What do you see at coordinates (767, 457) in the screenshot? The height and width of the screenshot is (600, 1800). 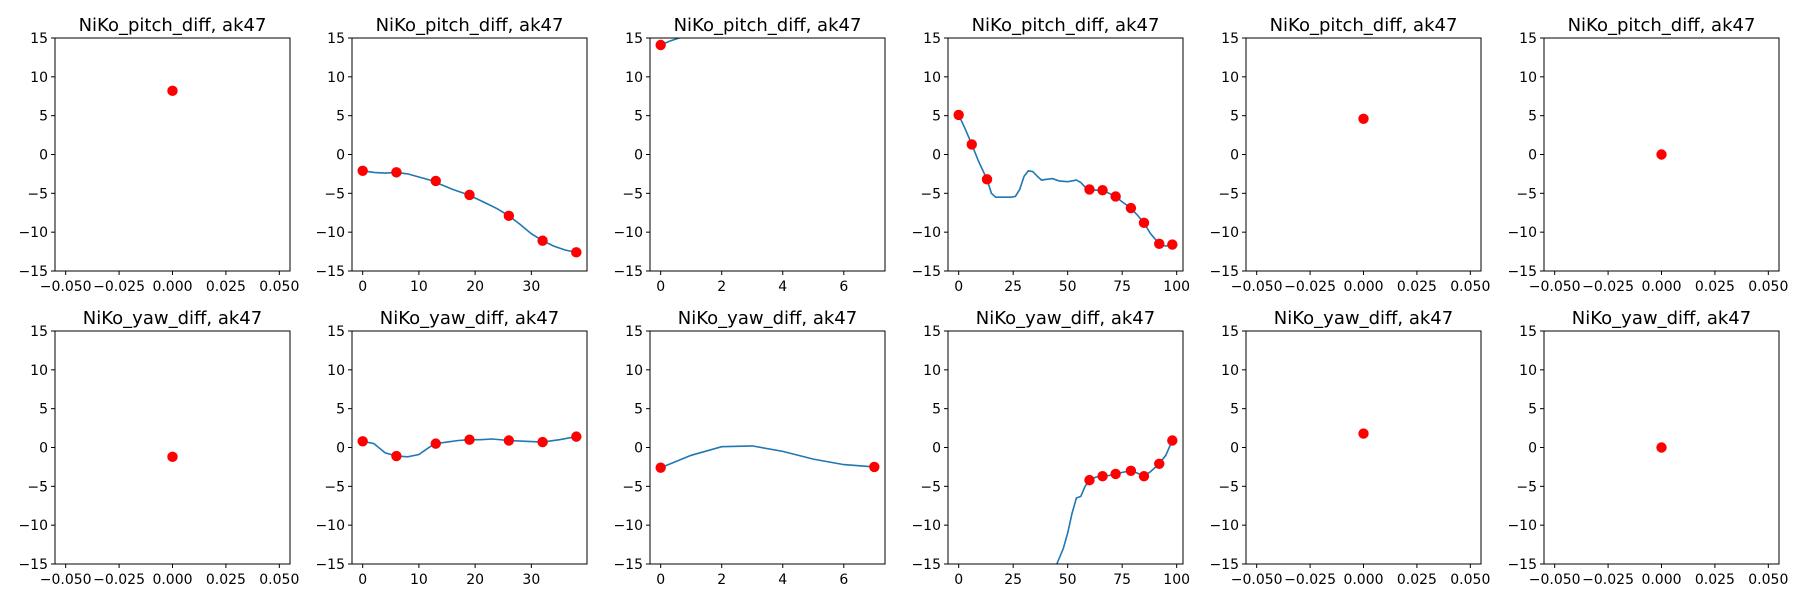 I see `series-line` at bounding box center [767, 457].